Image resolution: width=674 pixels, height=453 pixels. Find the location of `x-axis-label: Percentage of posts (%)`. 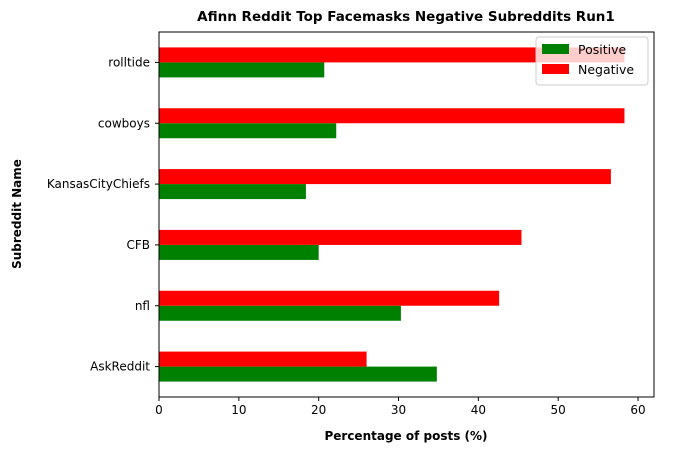

x-axis-label: Percentage of posts (%) is located at coordinates (405, 436).